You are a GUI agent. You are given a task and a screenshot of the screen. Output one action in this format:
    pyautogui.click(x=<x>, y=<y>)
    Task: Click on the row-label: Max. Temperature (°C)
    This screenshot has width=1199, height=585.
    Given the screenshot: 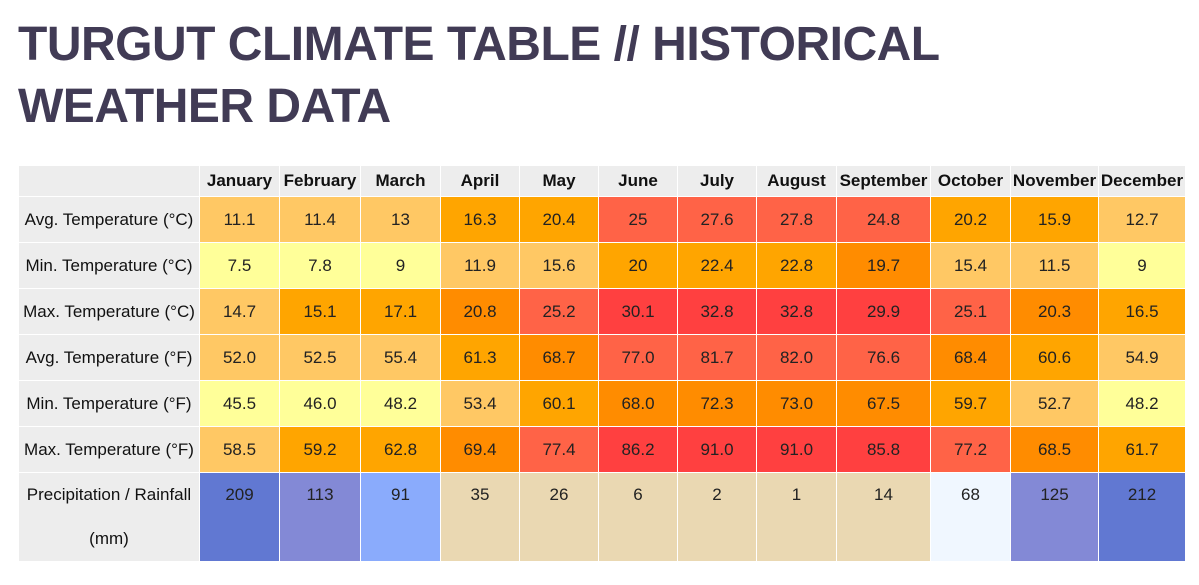 What is the action you would take?
    pyautogui.click(x=109, y=311)
    